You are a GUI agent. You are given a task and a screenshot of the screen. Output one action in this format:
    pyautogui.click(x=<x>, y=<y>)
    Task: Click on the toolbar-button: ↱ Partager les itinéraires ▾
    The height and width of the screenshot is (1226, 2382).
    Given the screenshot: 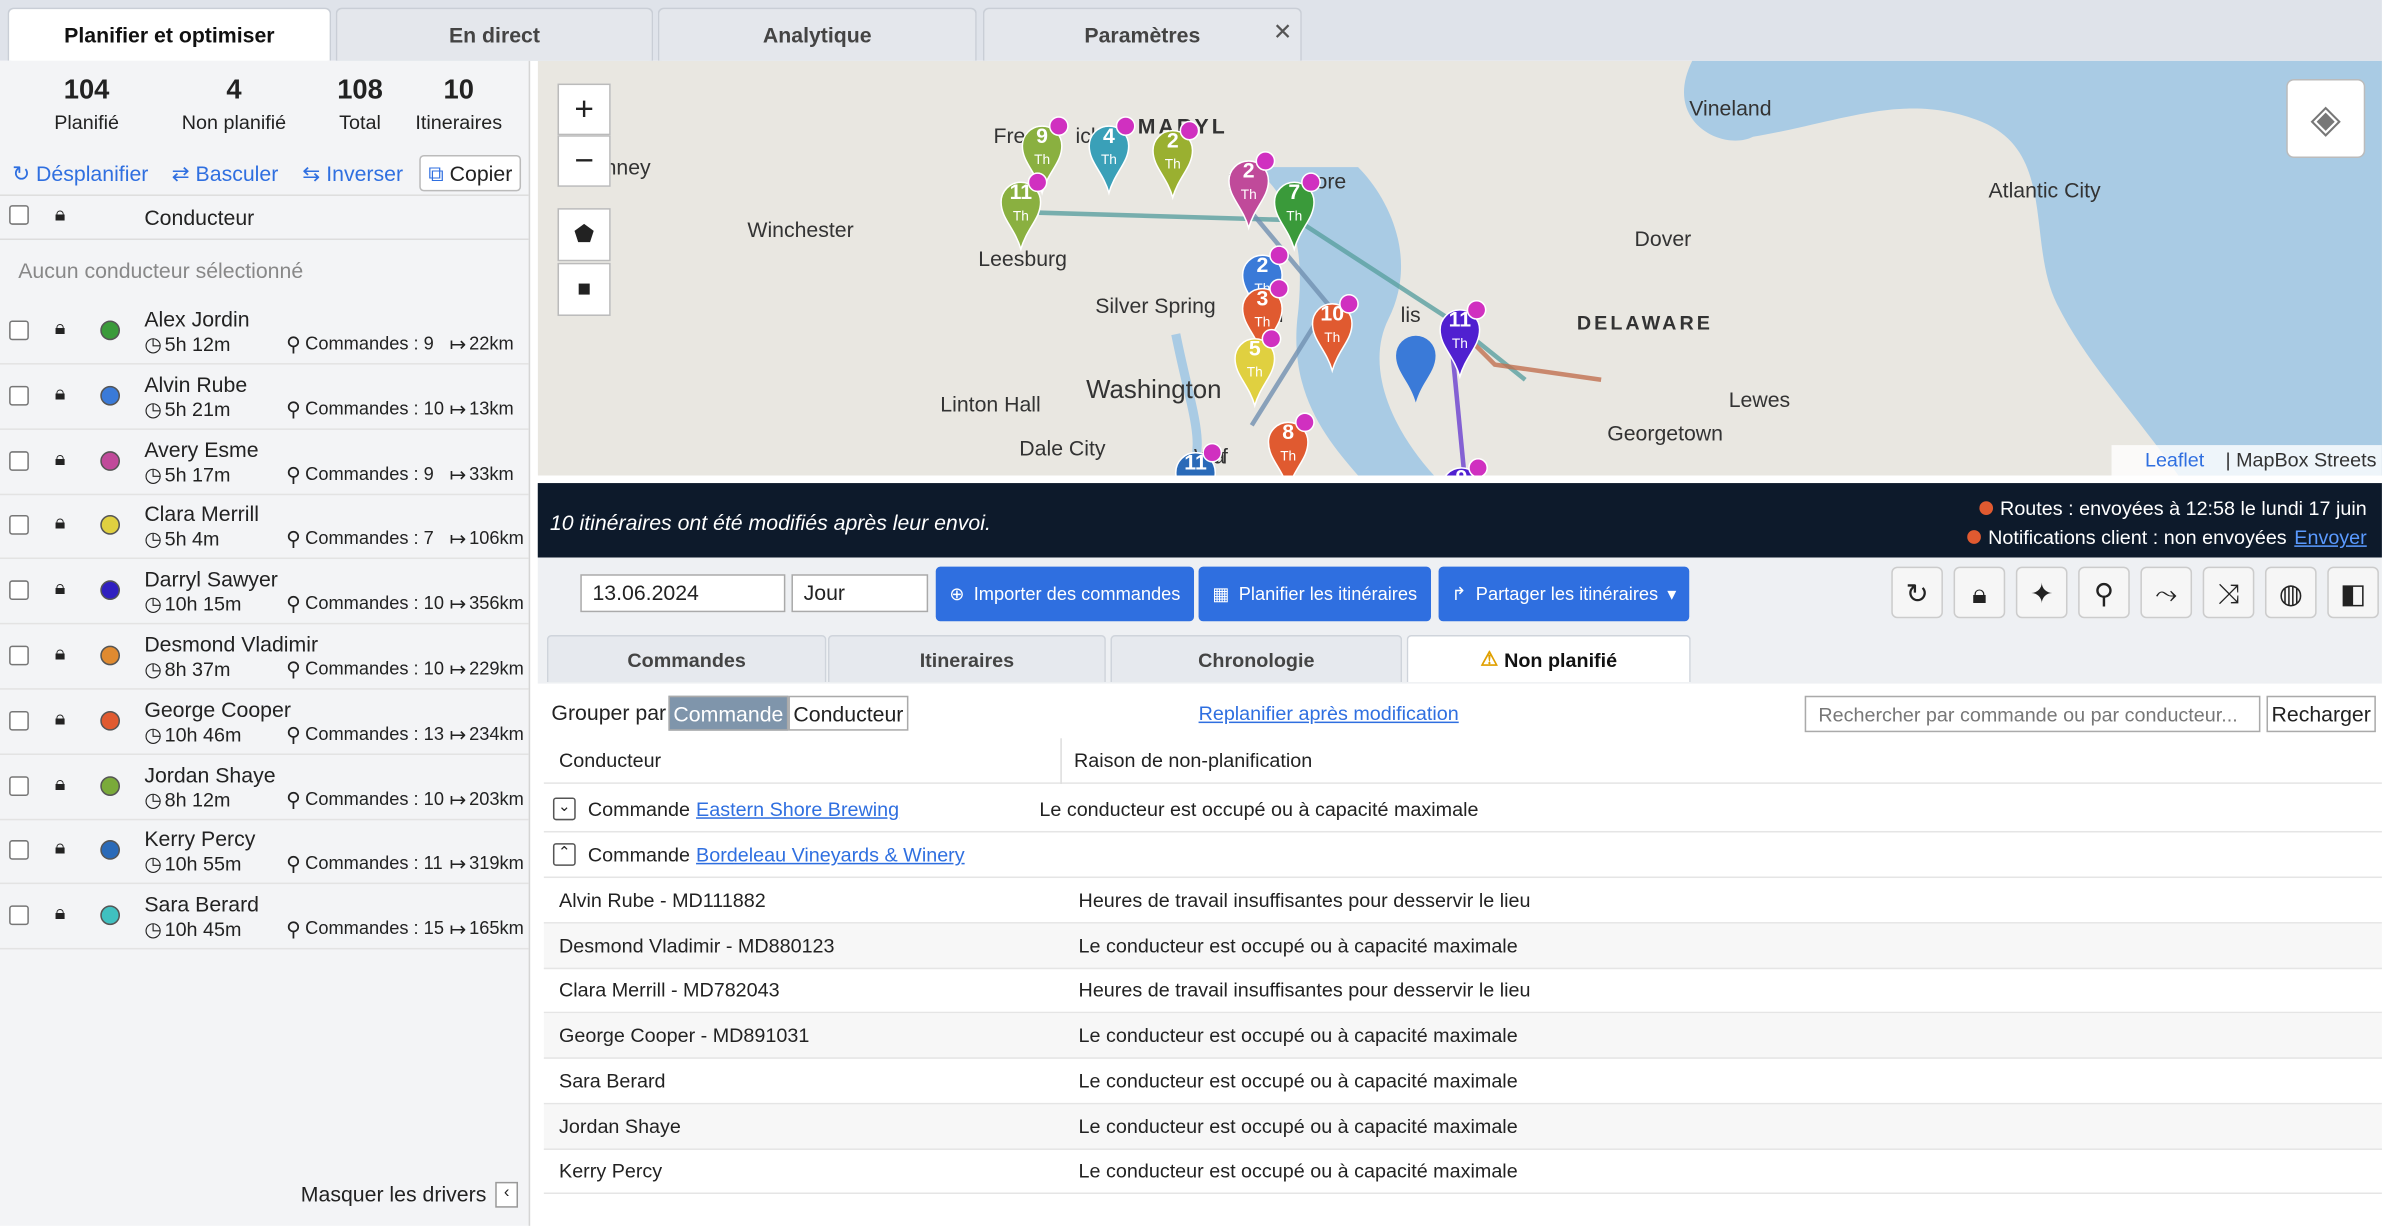 What is the action you would take?
    pyautogui.click(x=1564, y=594)
    